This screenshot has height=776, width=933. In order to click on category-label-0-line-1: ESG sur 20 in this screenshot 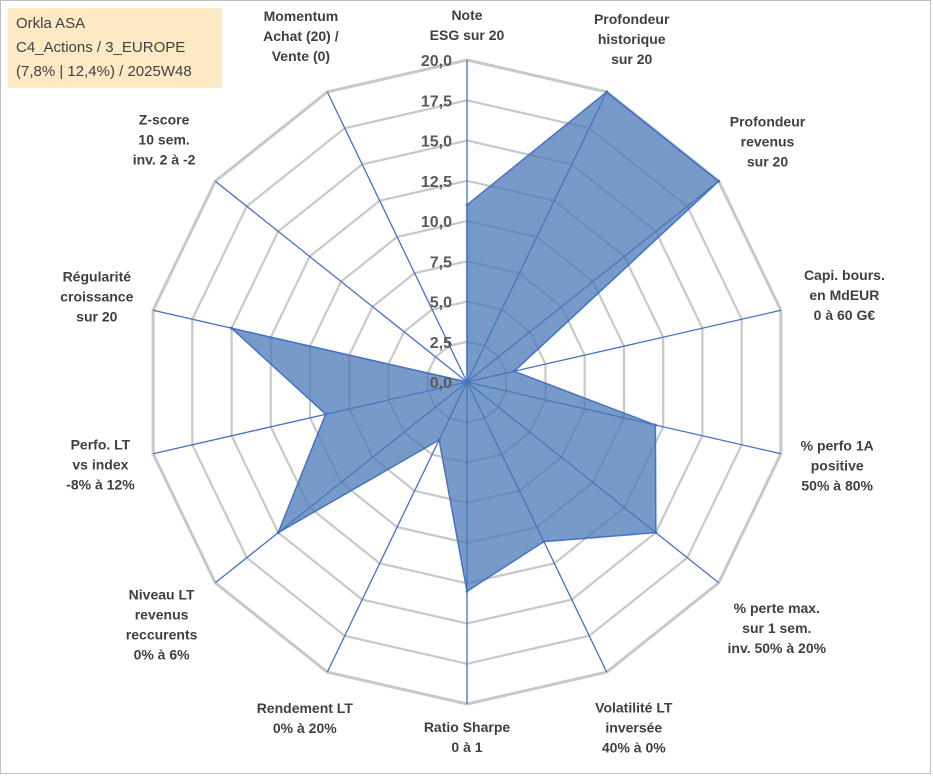, I will do `click(467, 35)`.